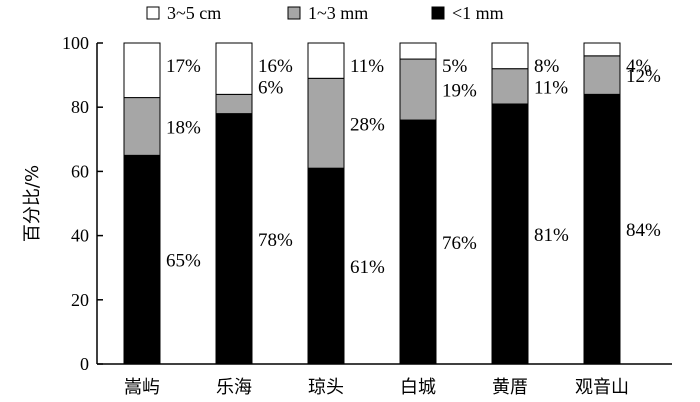  Describe the element at coordinates (194, 13) in the screenshot. I see `legend-label: 3~5 cm` at that location.